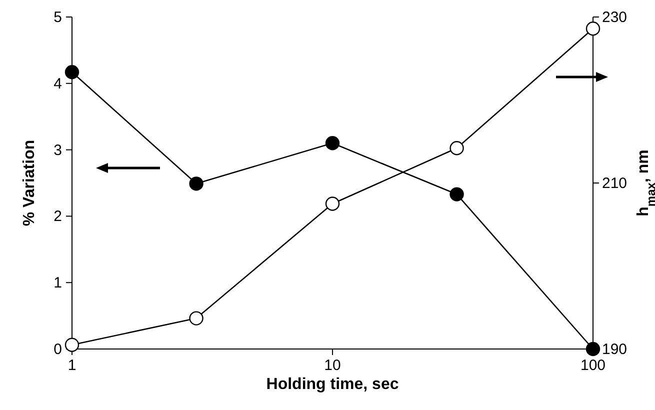 The image size is (655, 410). I want to click on x-tick-label: 1, so click(72, 365).